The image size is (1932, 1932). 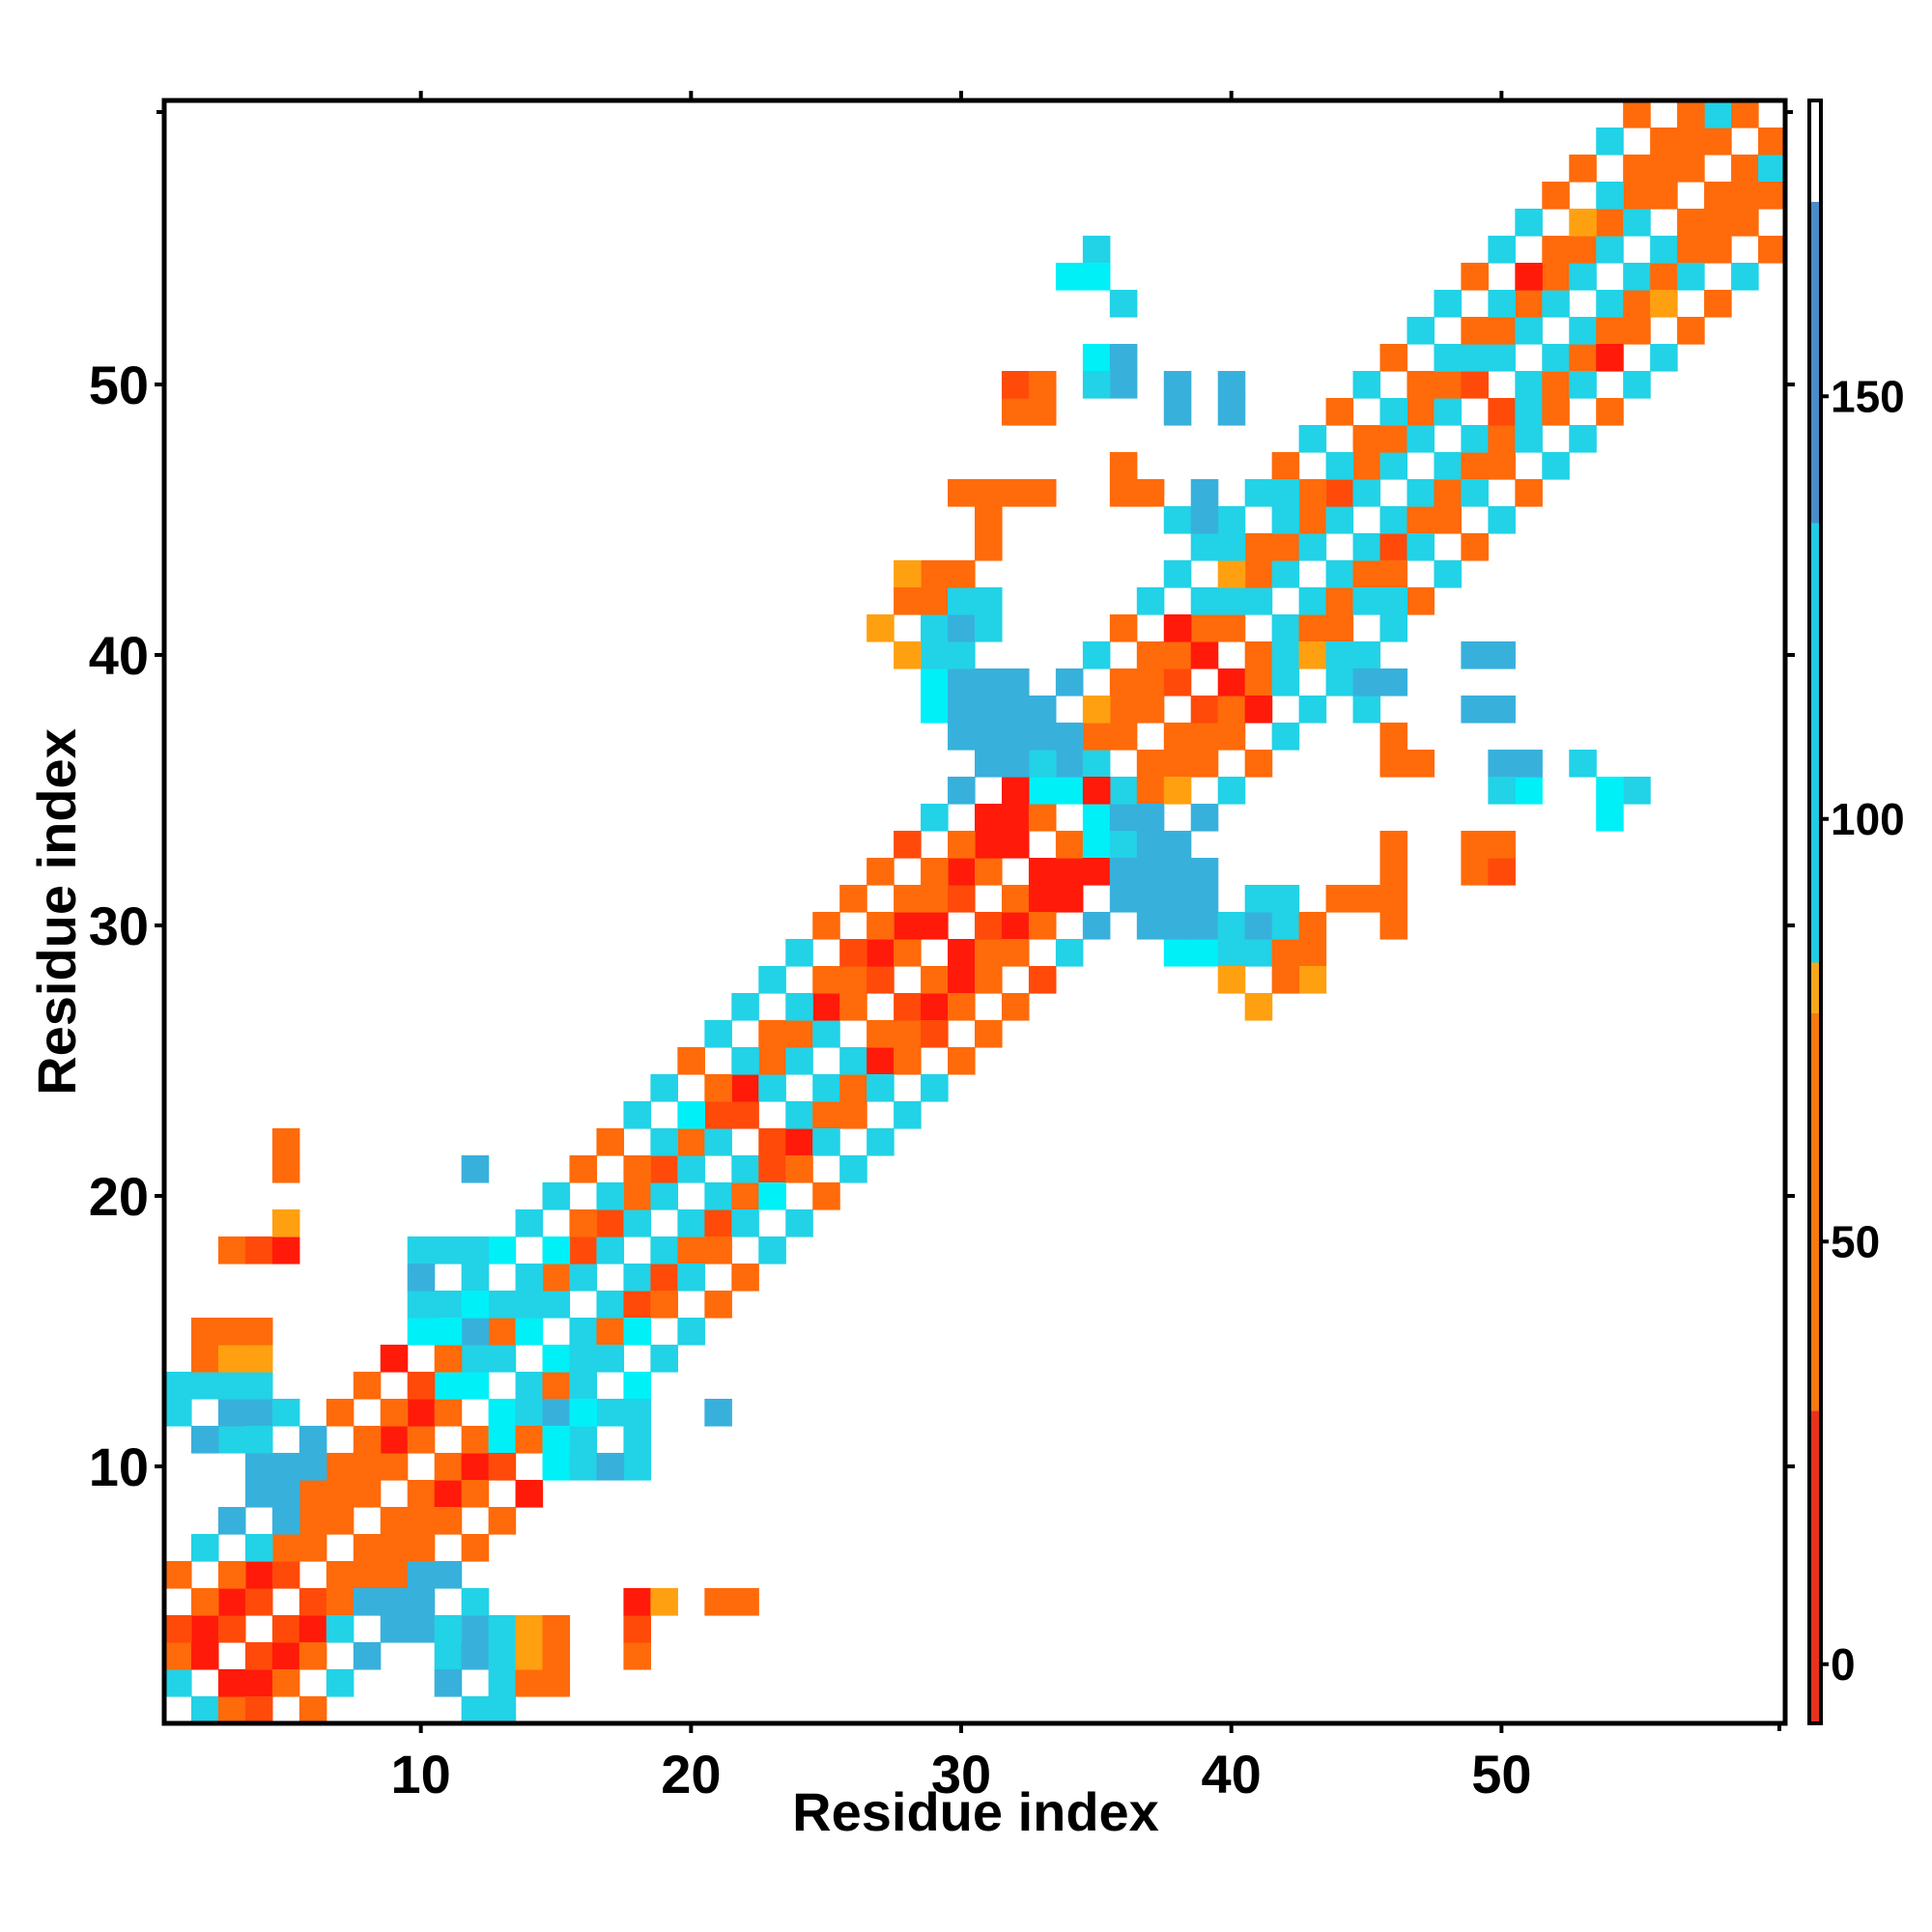 I want to click on x-tick-label: 30, so click(x=961, y=1774).